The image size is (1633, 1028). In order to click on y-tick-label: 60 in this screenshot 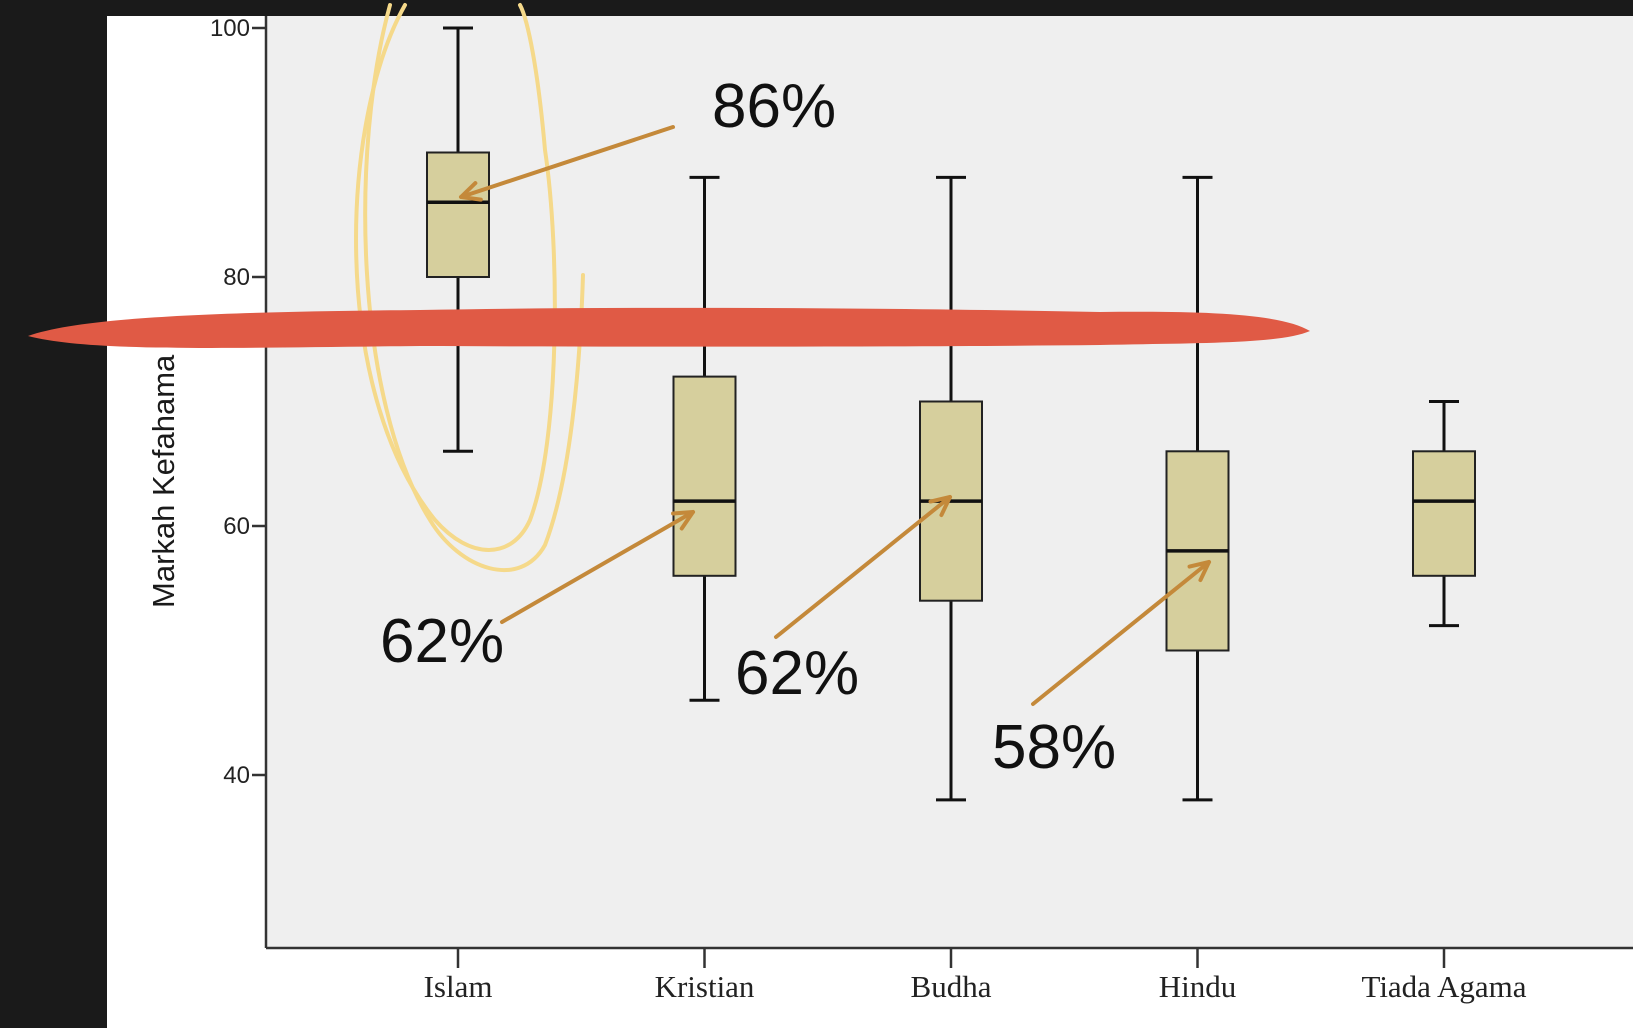, I will do `click(236, 526)`.